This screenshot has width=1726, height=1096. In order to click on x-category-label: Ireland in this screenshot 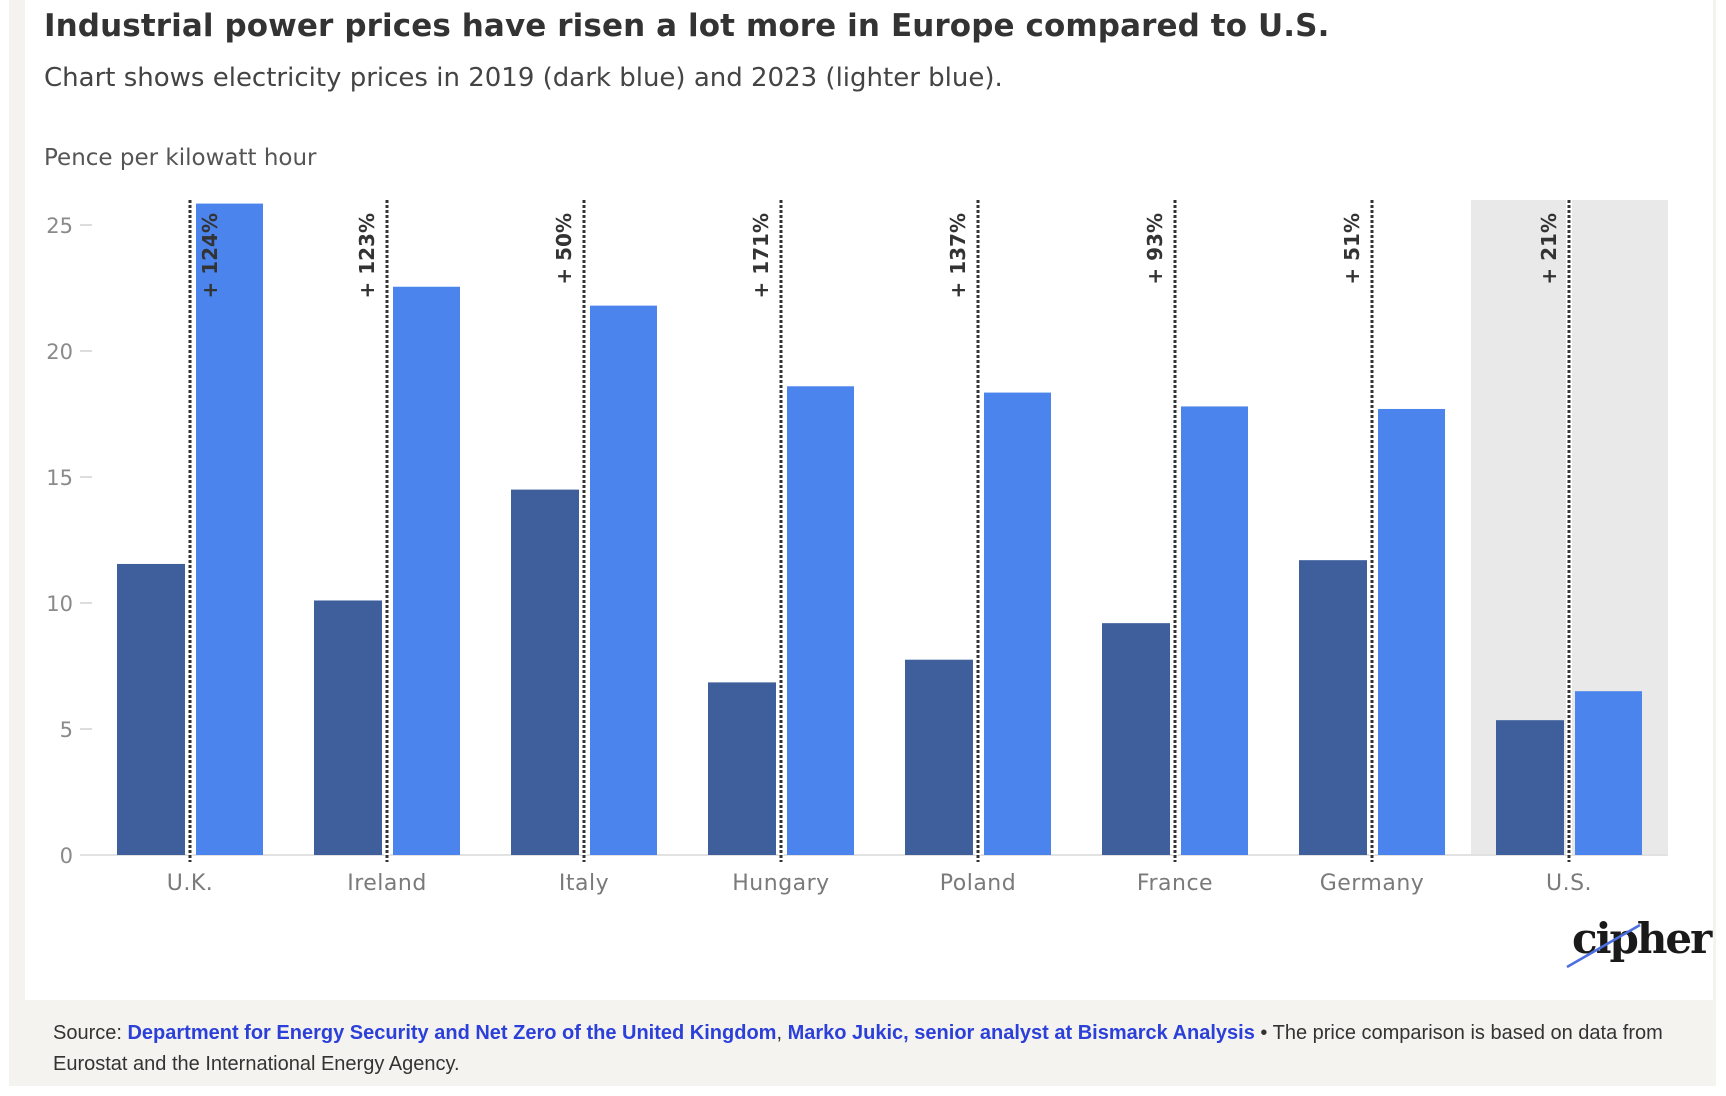, I will do `click(387, 883)`.